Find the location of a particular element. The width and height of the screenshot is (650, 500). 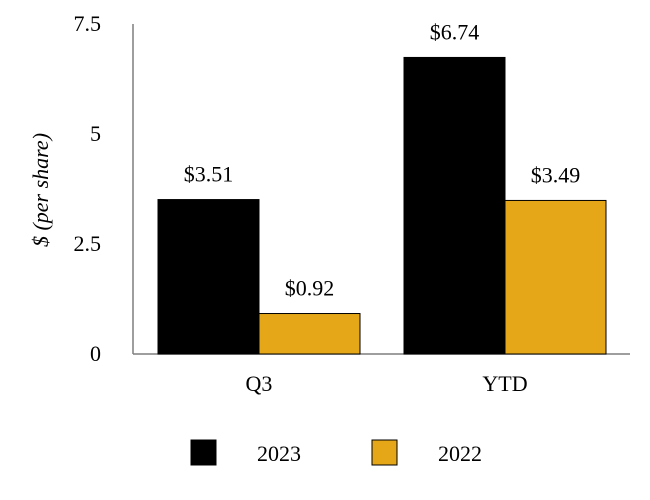

chart-legend: 2023 2022 is located at coordinates (336, 452).